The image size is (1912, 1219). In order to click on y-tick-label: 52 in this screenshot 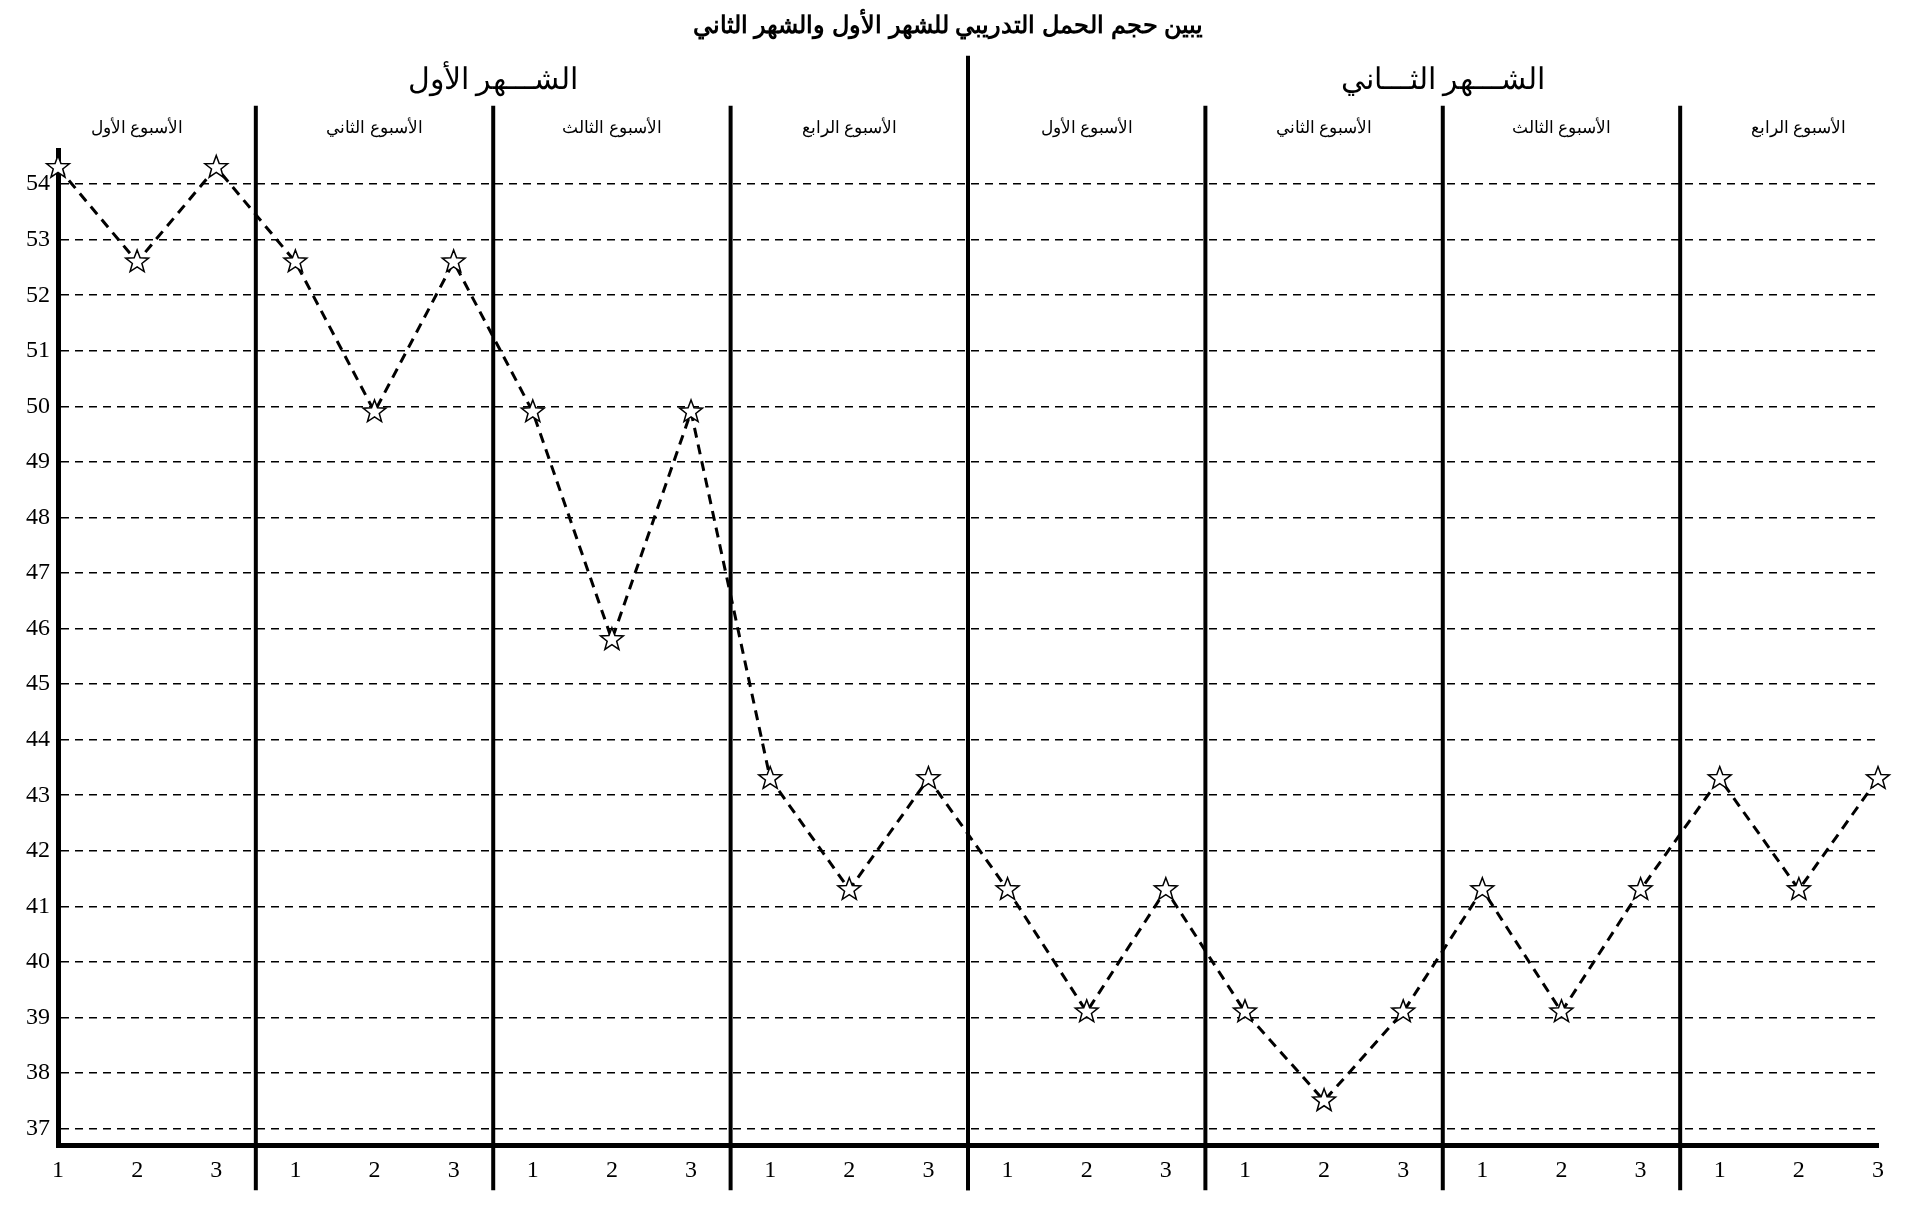, I will do `click(38, 293)`.